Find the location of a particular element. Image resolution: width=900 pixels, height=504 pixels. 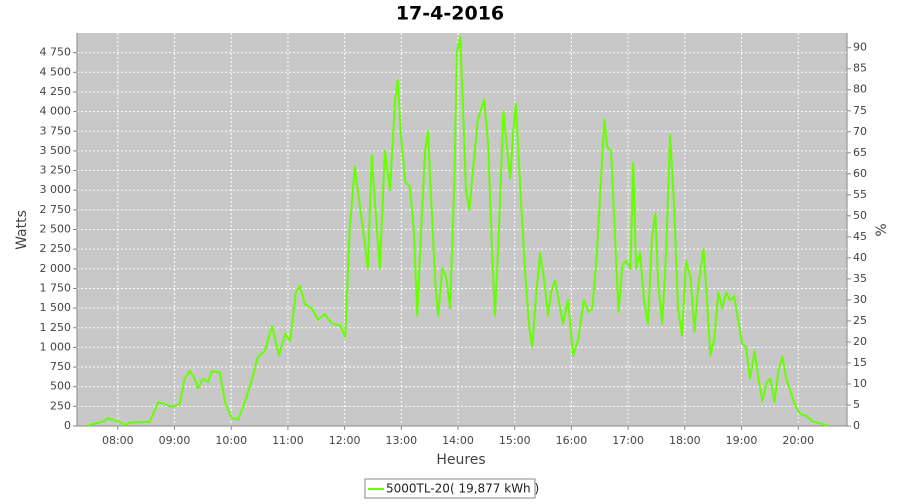

y-tick-label: 2 000 is located at coordinates (56, 268).